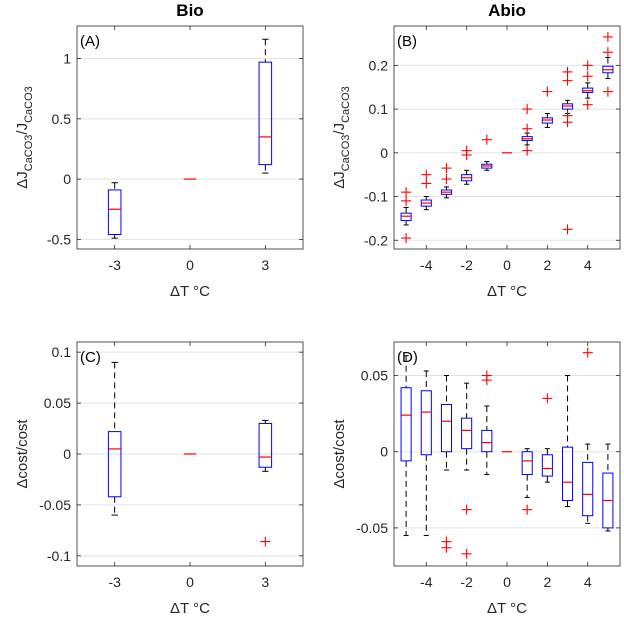  Describe the element at coordinates (62, 119) in the screenshot. I see `y-tick-label: 0.5` at that location.